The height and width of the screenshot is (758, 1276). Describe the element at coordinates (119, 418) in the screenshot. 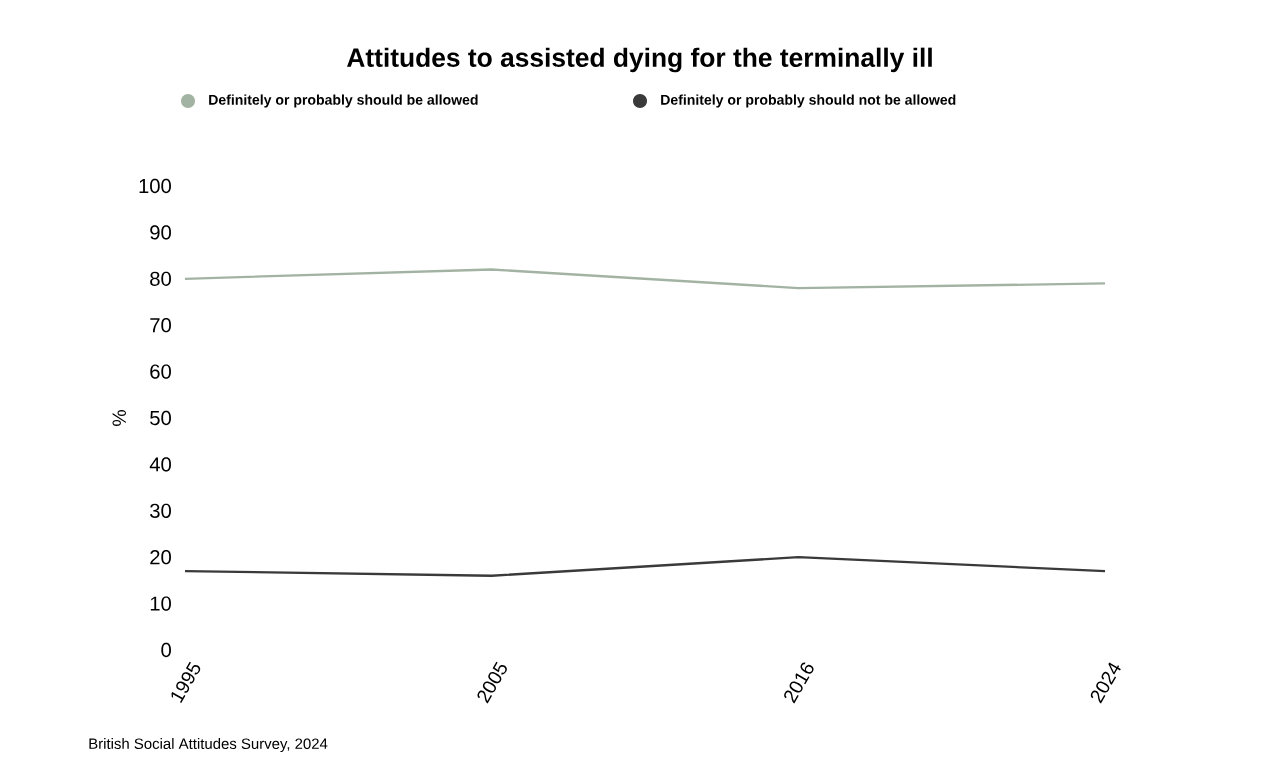

I see `y-axis-title: %` at that location.